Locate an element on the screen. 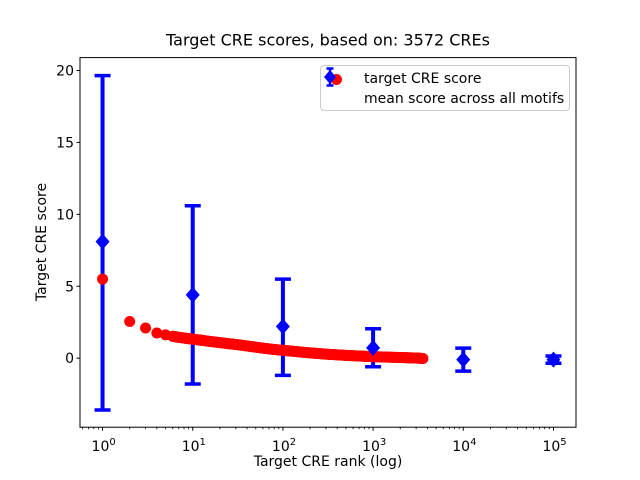 The height and width of the screenshot is (480, 640). y-tick-label: 0 is located at coordinates (69, 359).